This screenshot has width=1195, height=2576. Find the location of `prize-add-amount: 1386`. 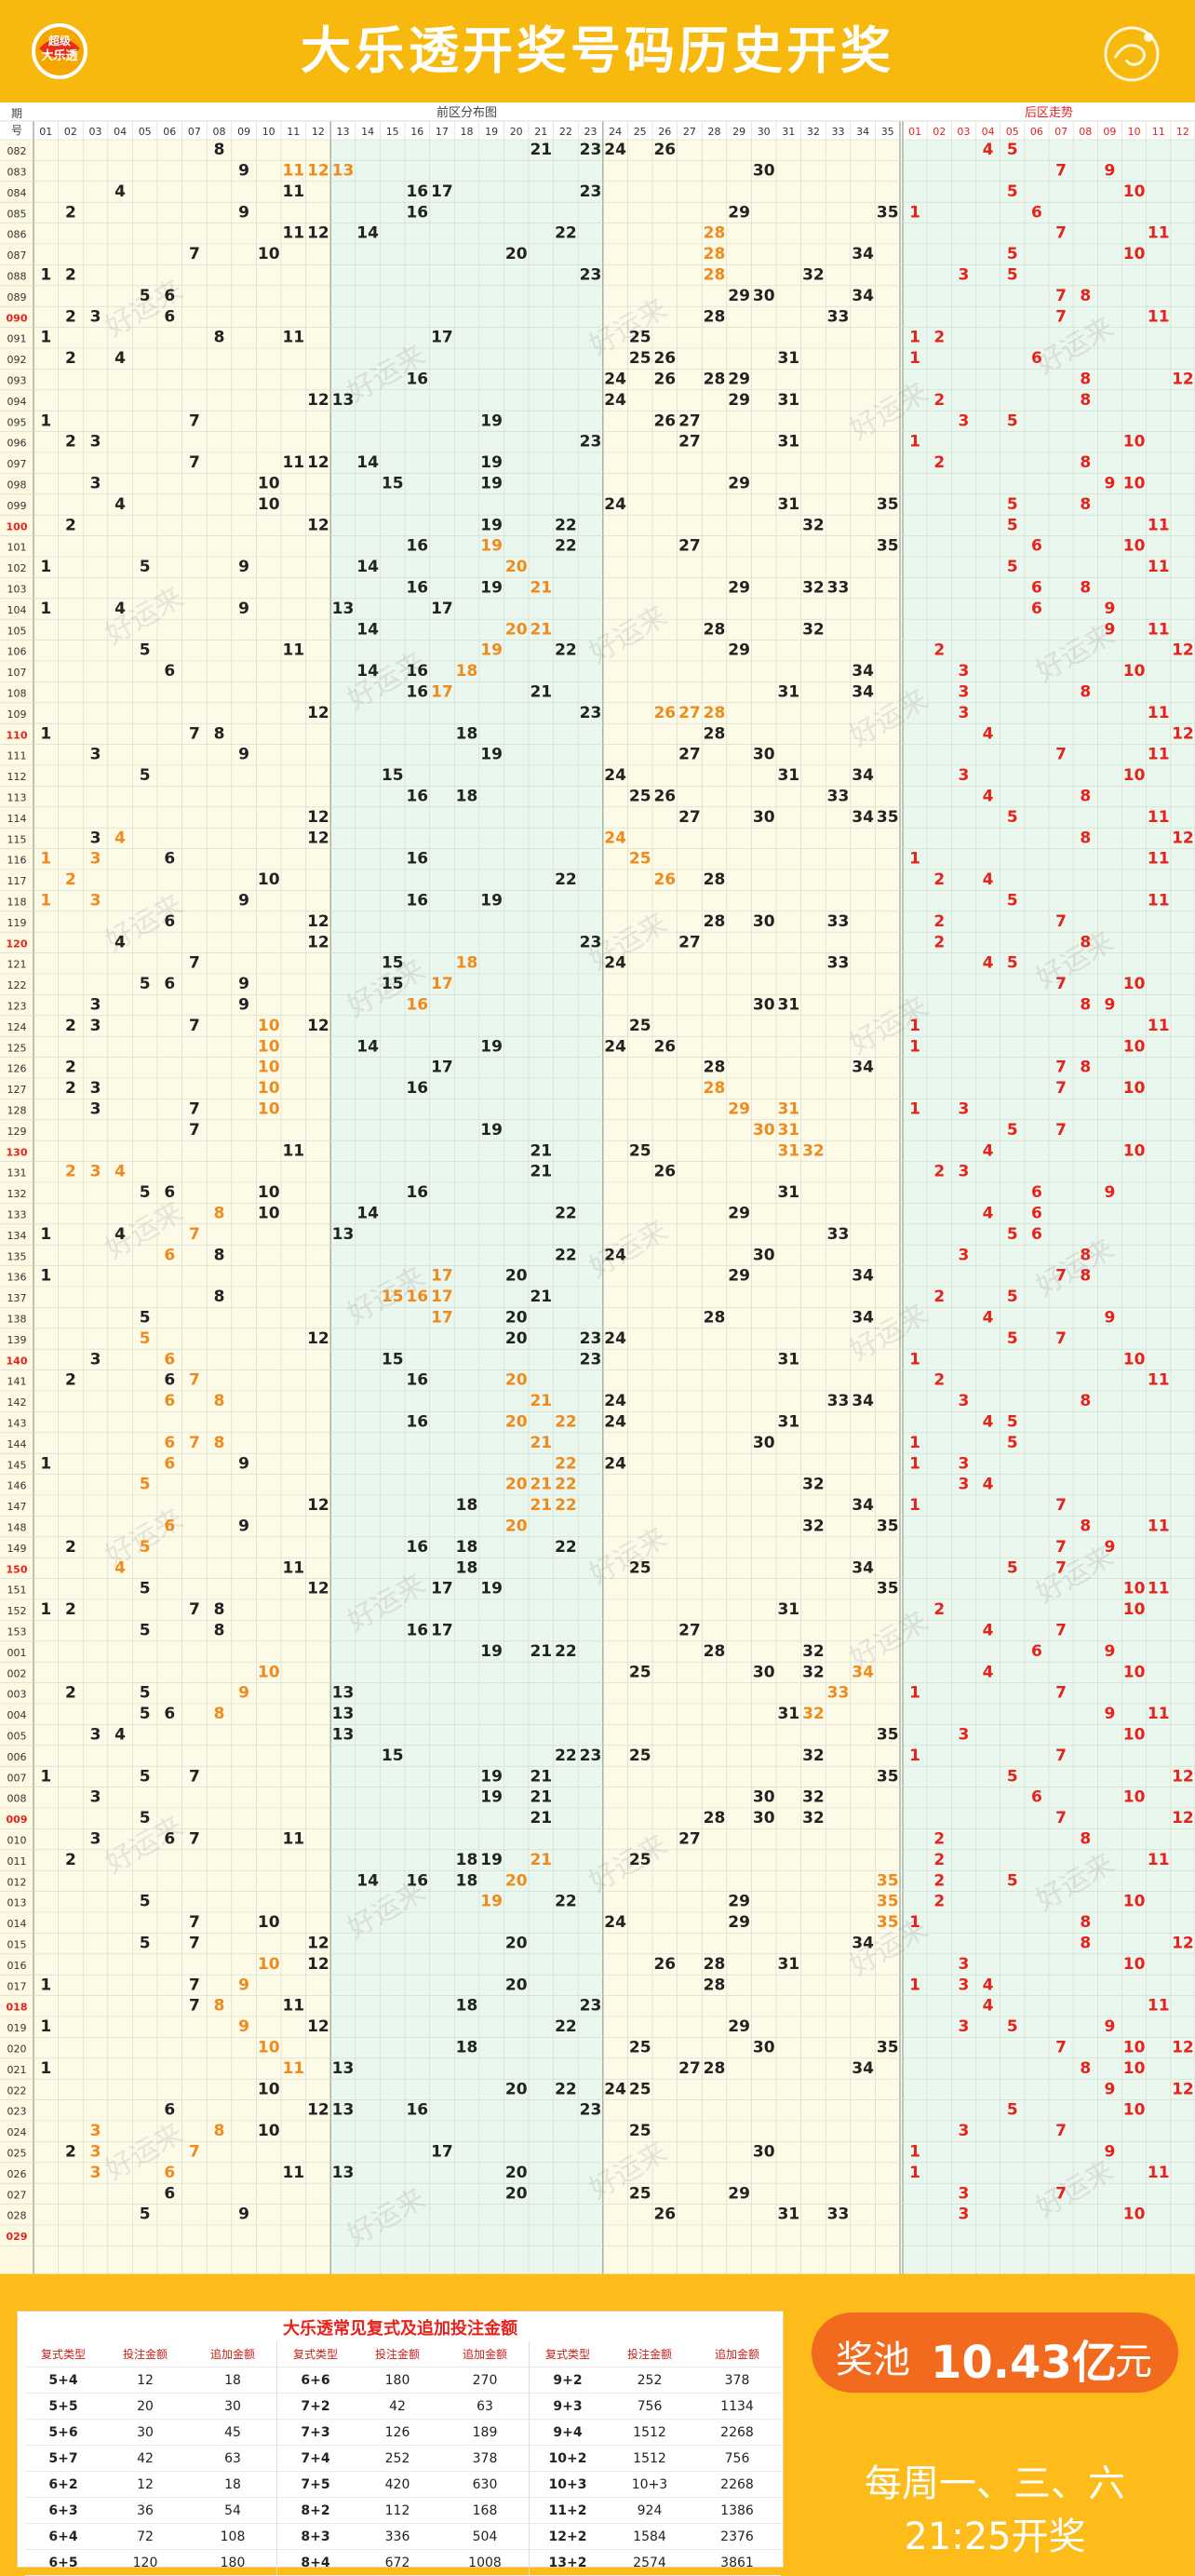

prize-add-amount: 1386 is located at coordinates (737, 2510).